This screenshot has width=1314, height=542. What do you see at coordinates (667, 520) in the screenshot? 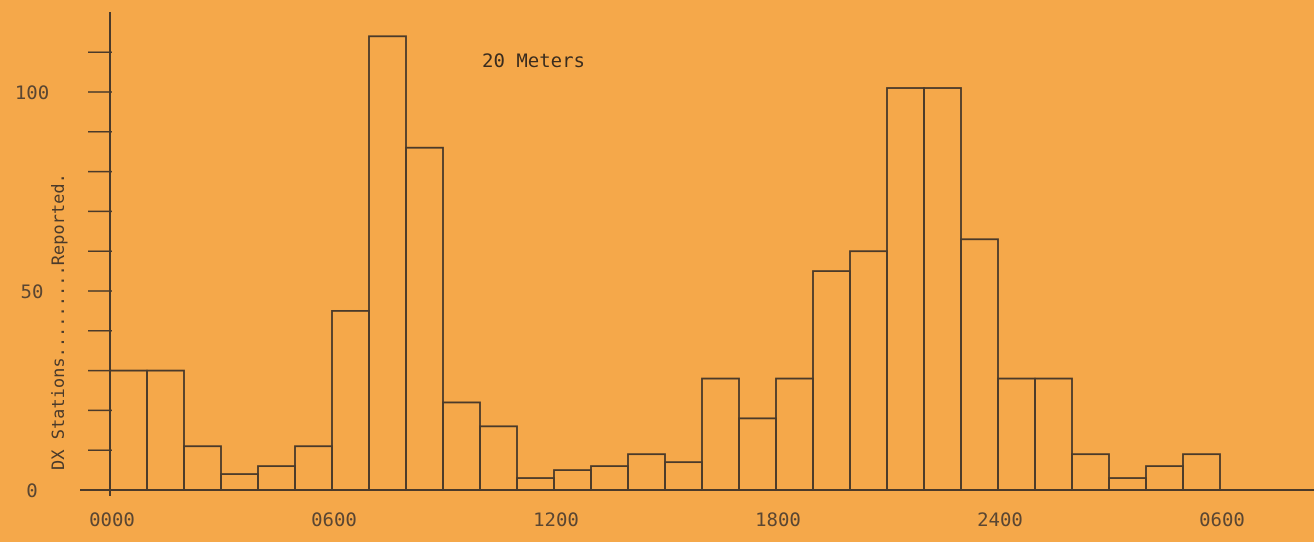
I see `x-tick-labels: 0000 0600 1200 1800 2400 0600` at bounding box center [667, 520].